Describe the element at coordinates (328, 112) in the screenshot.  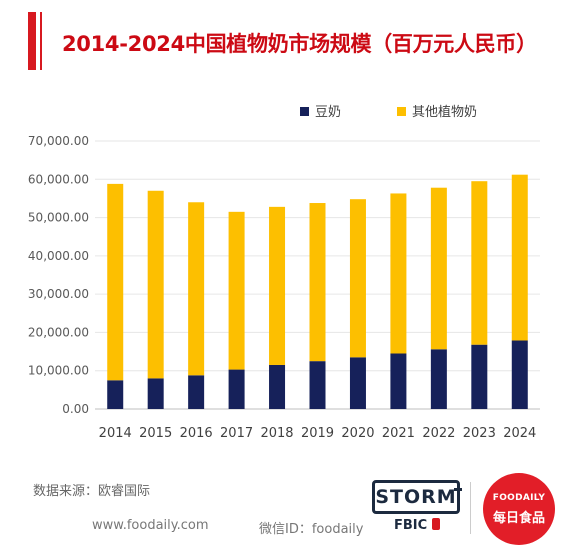
I see `legend-label: 豆奶` at that location.